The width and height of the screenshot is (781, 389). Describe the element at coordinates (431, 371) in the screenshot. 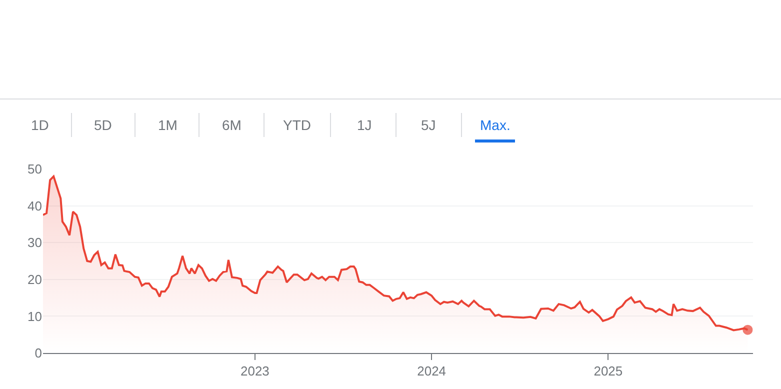

I see `x-tick-label: 2024` at that location.